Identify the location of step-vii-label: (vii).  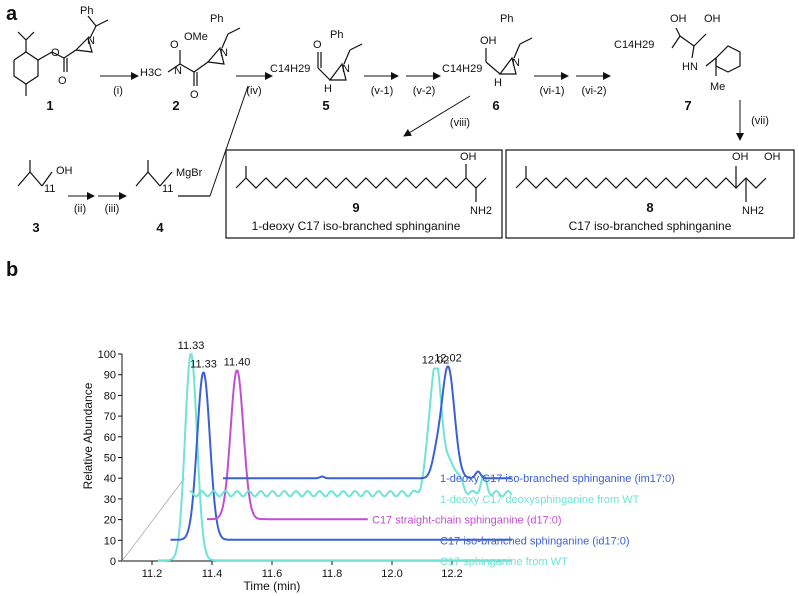
(760, 121).